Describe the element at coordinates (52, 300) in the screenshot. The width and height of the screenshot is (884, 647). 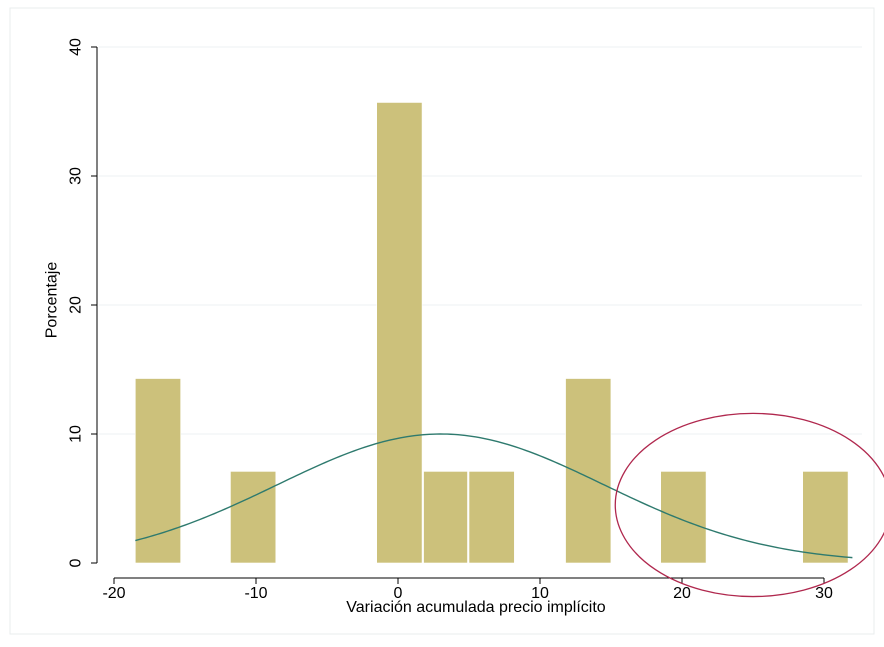
I see `y-axis-label: Porcentaje` at that location.